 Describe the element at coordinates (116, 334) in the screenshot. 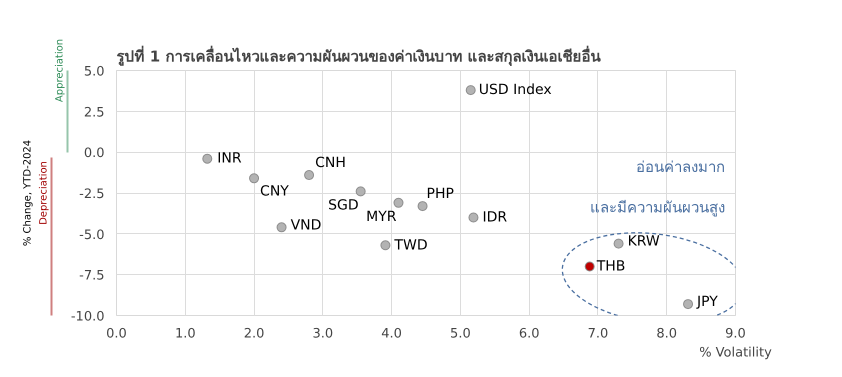

I see `x-tick-label: 0.0` at that location.